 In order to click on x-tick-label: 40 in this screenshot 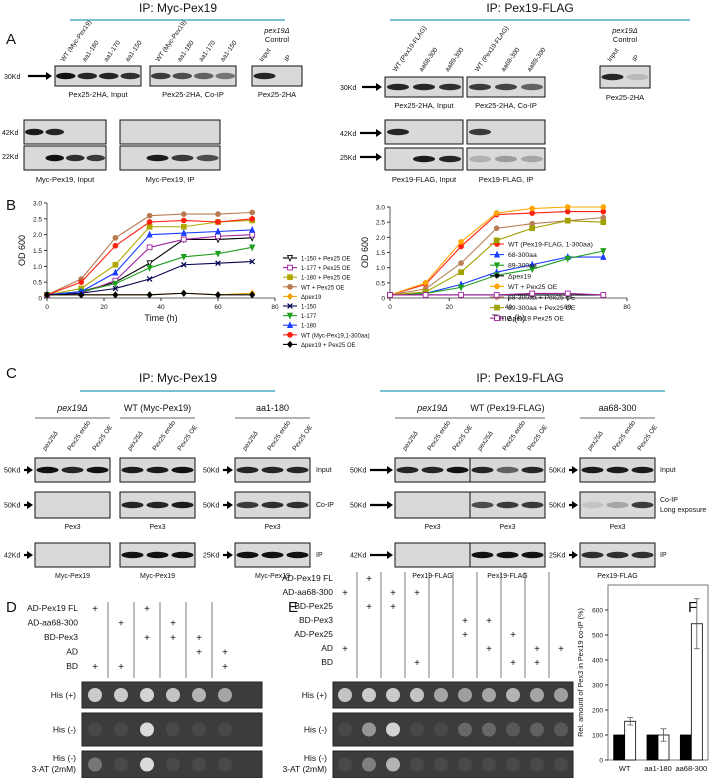, I will do `click(161, 307)`.